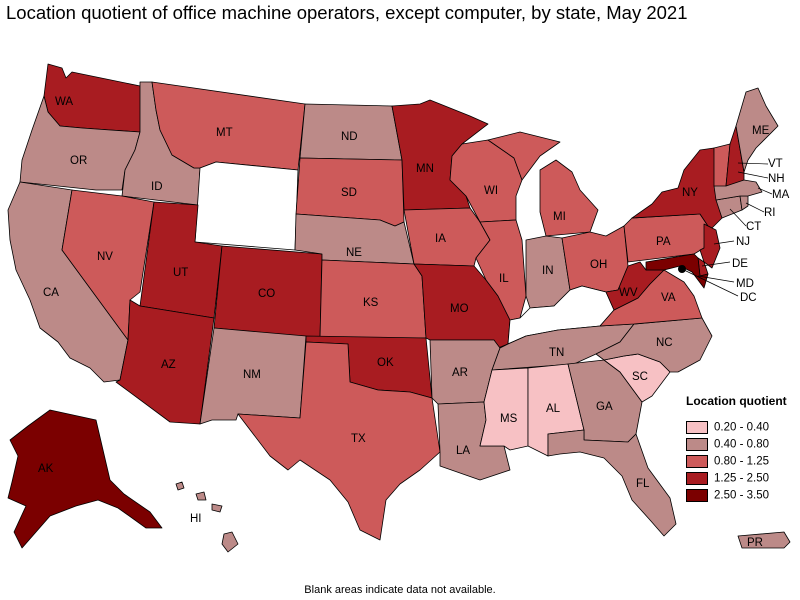 The height and width of the screenshot is (600, 800). I want to click on label-sc: SC, so click(640, 377).